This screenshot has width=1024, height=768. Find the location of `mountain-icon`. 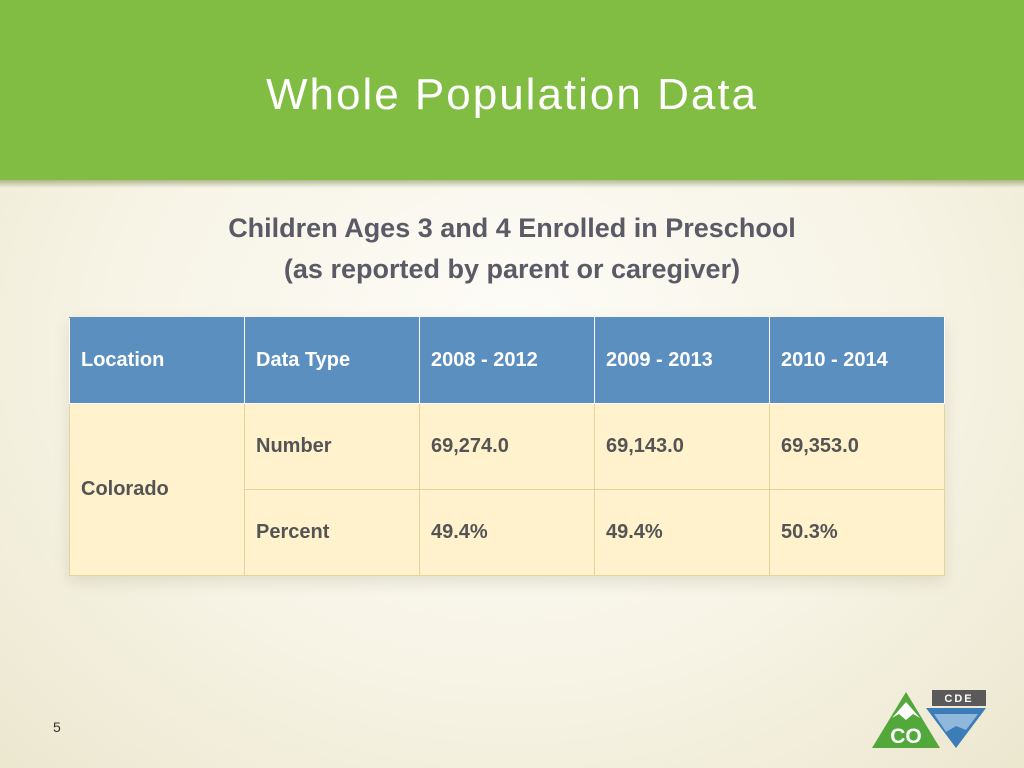

mountain-icon is located at coordinates (906, 711).